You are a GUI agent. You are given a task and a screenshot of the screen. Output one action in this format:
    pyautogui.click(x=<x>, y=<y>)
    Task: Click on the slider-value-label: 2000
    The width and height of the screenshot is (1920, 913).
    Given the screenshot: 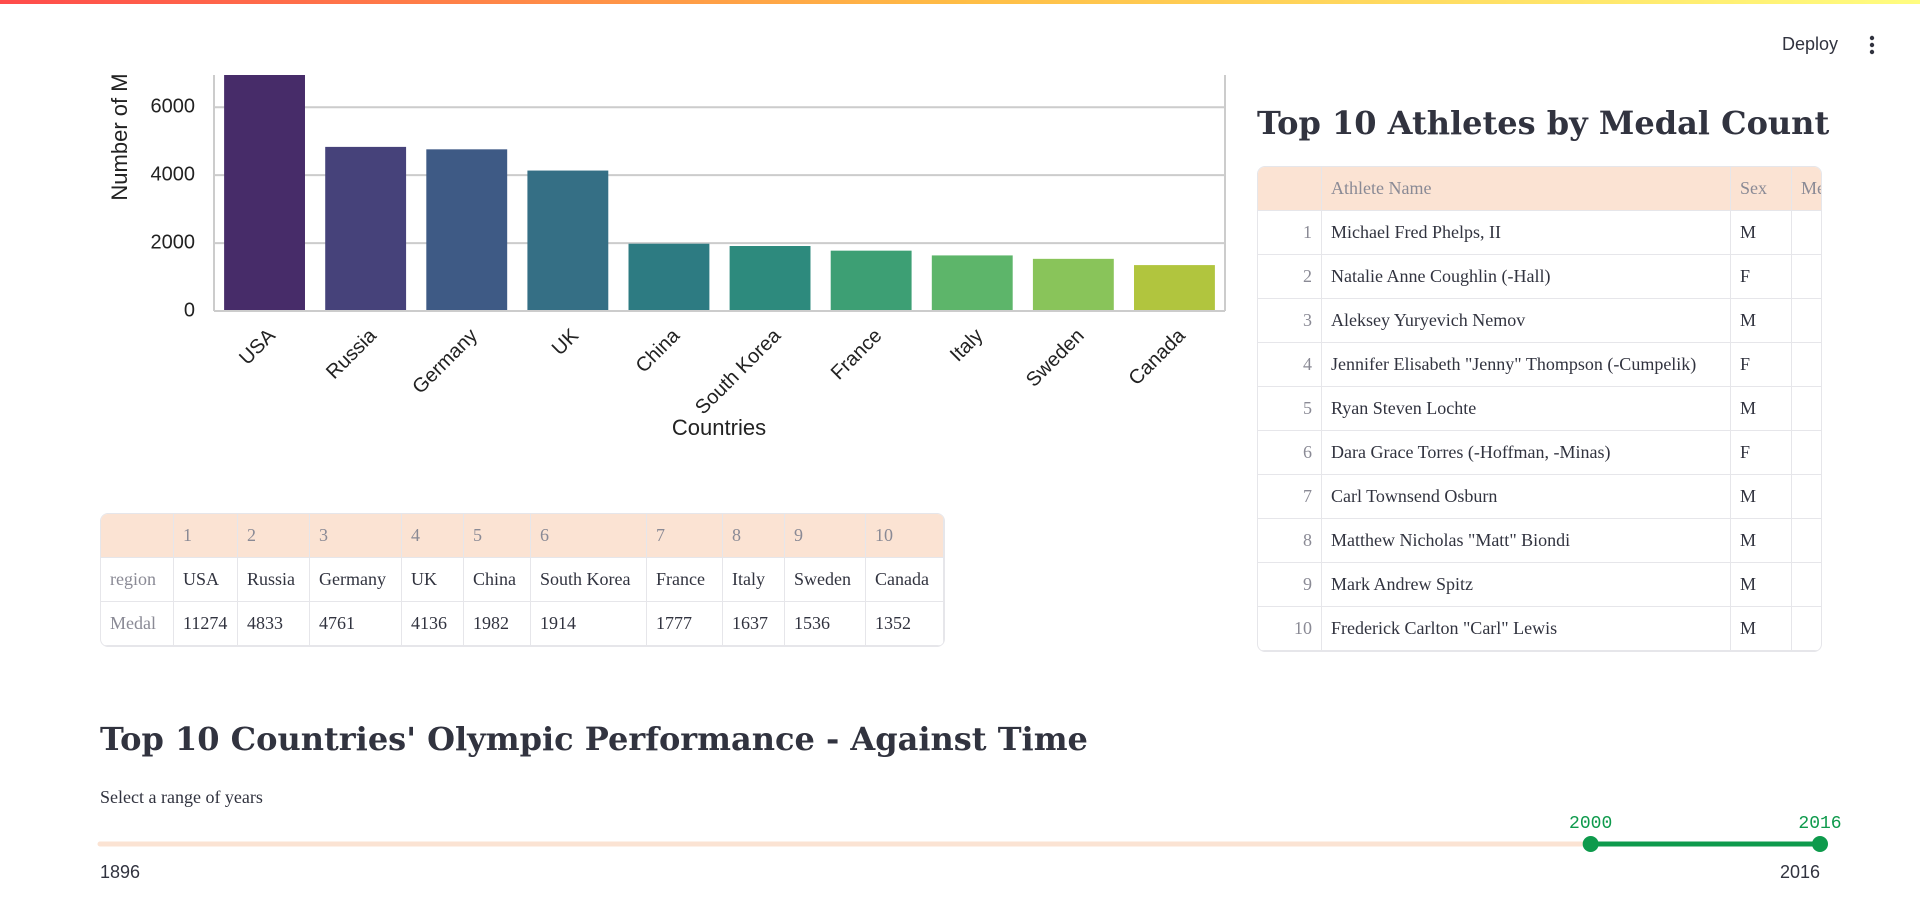 What is the action you would take?
    pyautogui.click(x=1590, y=824)
    